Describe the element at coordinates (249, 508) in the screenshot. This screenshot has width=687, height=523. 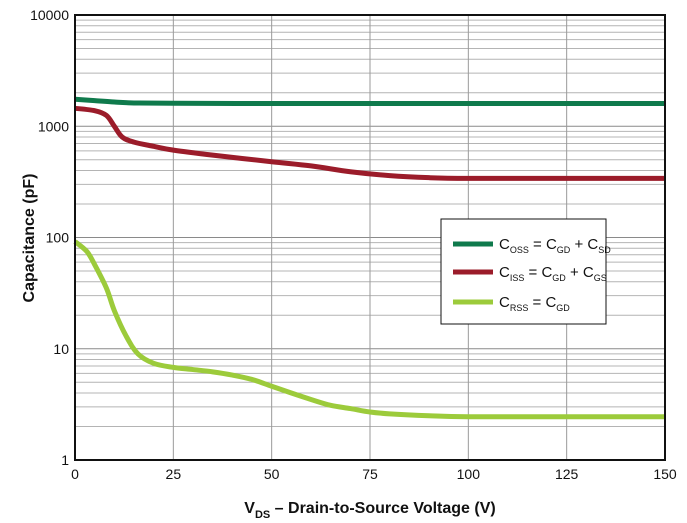
I see `x-axis-title-main: V` at that location.